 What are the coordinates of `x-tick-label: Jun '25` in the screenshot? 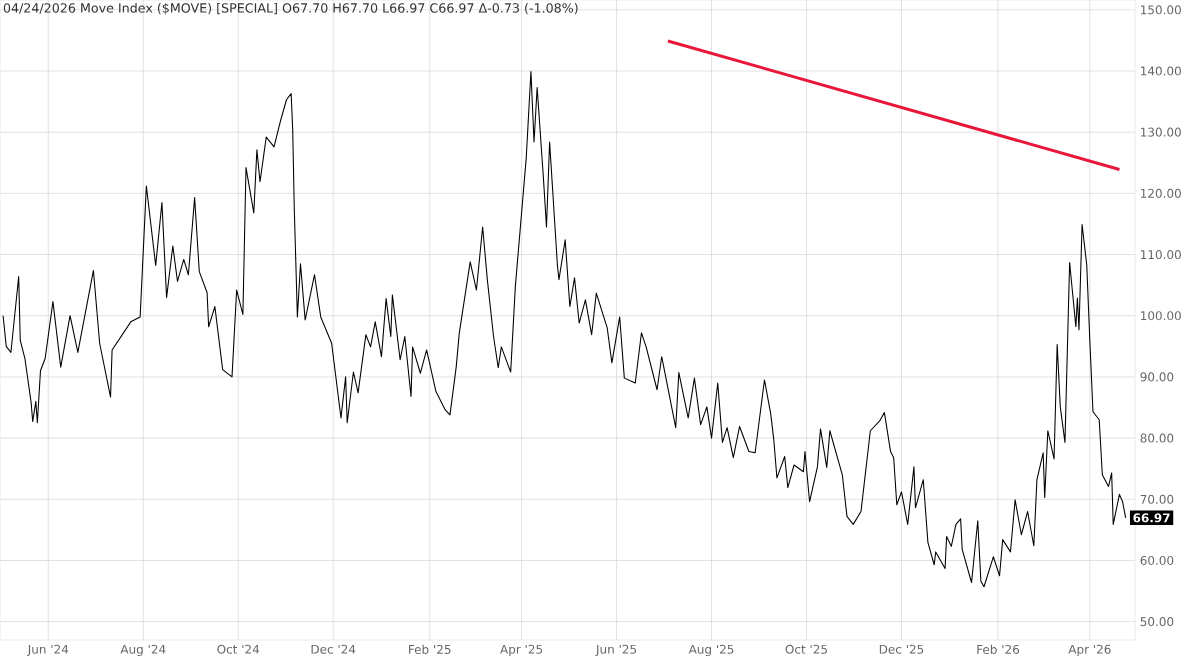 It's located at (616, 650).